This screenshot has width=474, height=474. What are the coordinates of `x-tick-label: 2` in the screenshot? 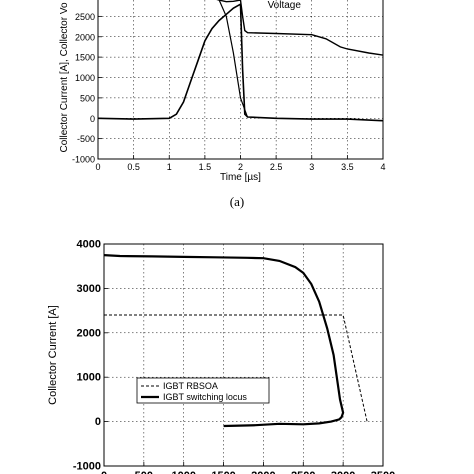 It's located at (240, 167).